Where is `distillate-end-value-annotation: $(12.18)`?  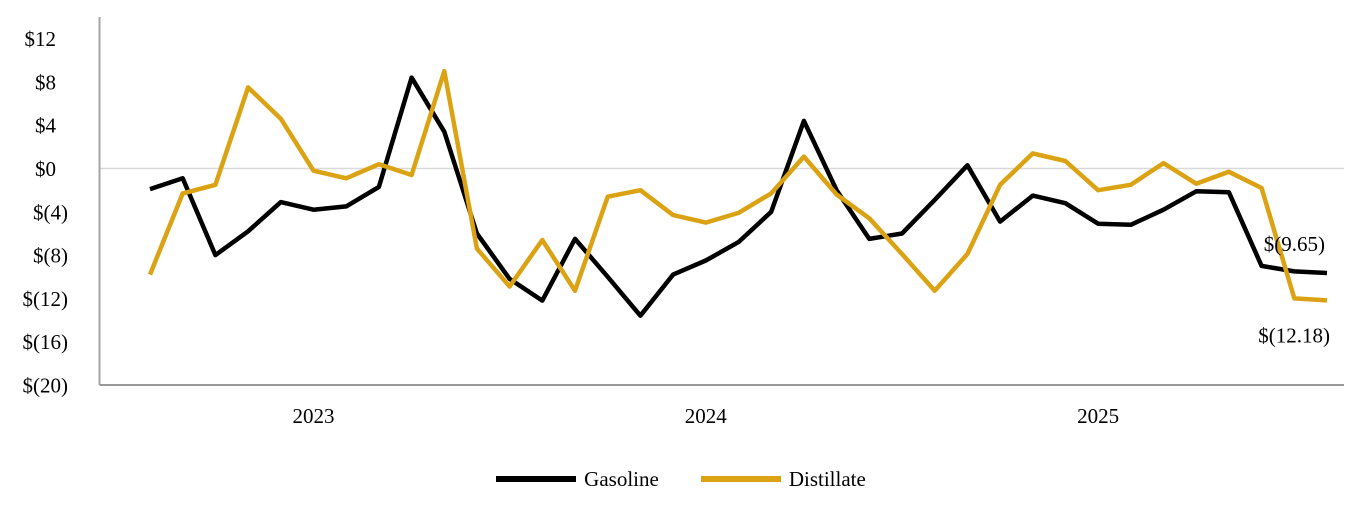
distillate-end-value-annotation: $(12.18) is located at coordinates (1294, 335).